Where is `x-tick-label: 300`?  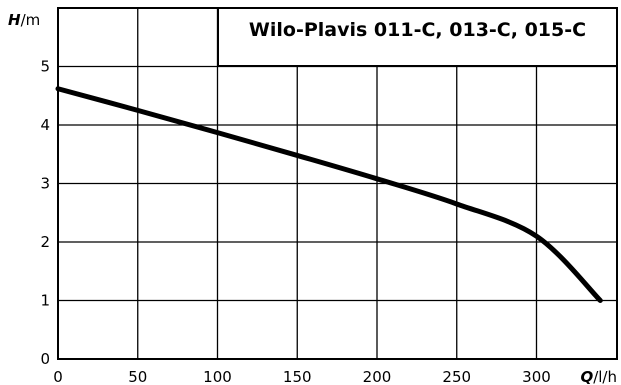 x-tick-label: 300 is located at coordinates (536, 376).